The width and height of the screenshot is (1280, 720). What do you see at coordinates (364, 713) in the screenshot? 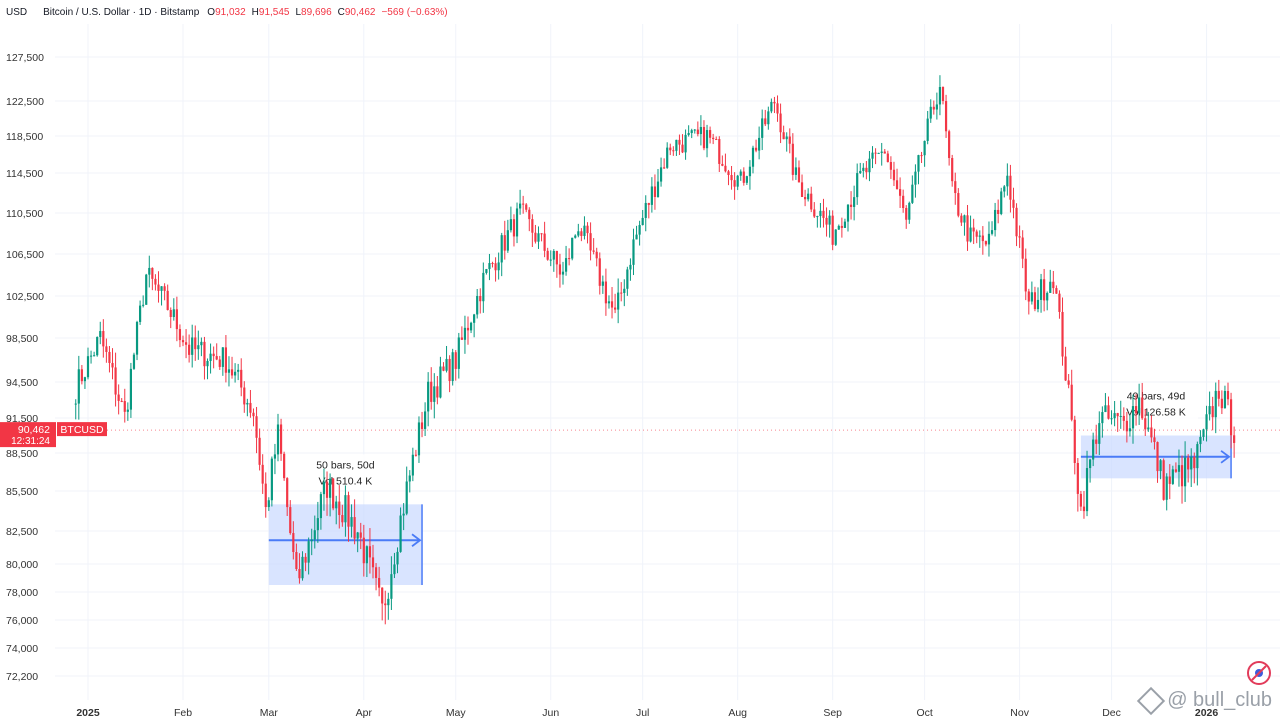
I see `x-tick-label: Apr` at bounding box center [364, 713].